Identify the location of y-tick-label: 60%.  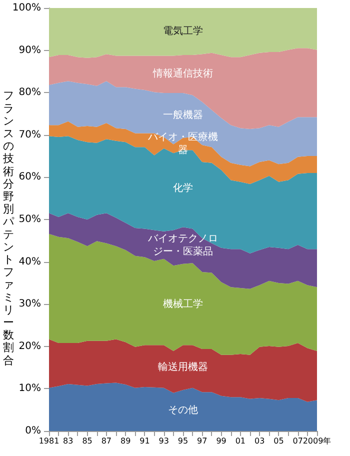
(29, 177).